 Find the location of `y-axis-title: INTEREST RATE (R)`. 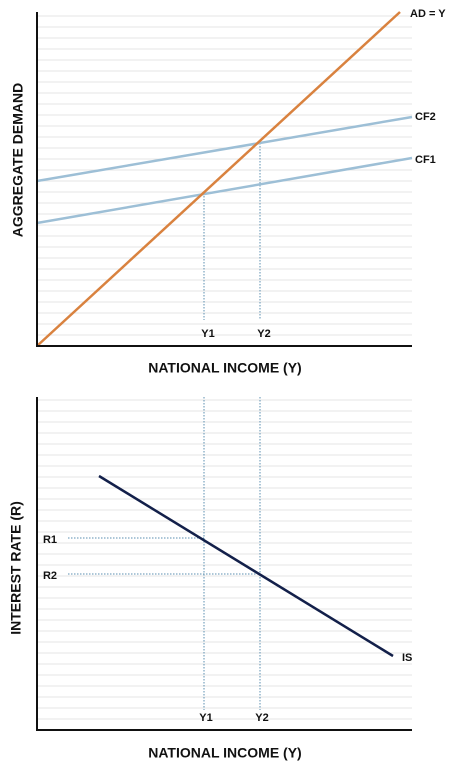

y-axis-title: INTEREST RATE (R) is located at coordinates (16, 568).